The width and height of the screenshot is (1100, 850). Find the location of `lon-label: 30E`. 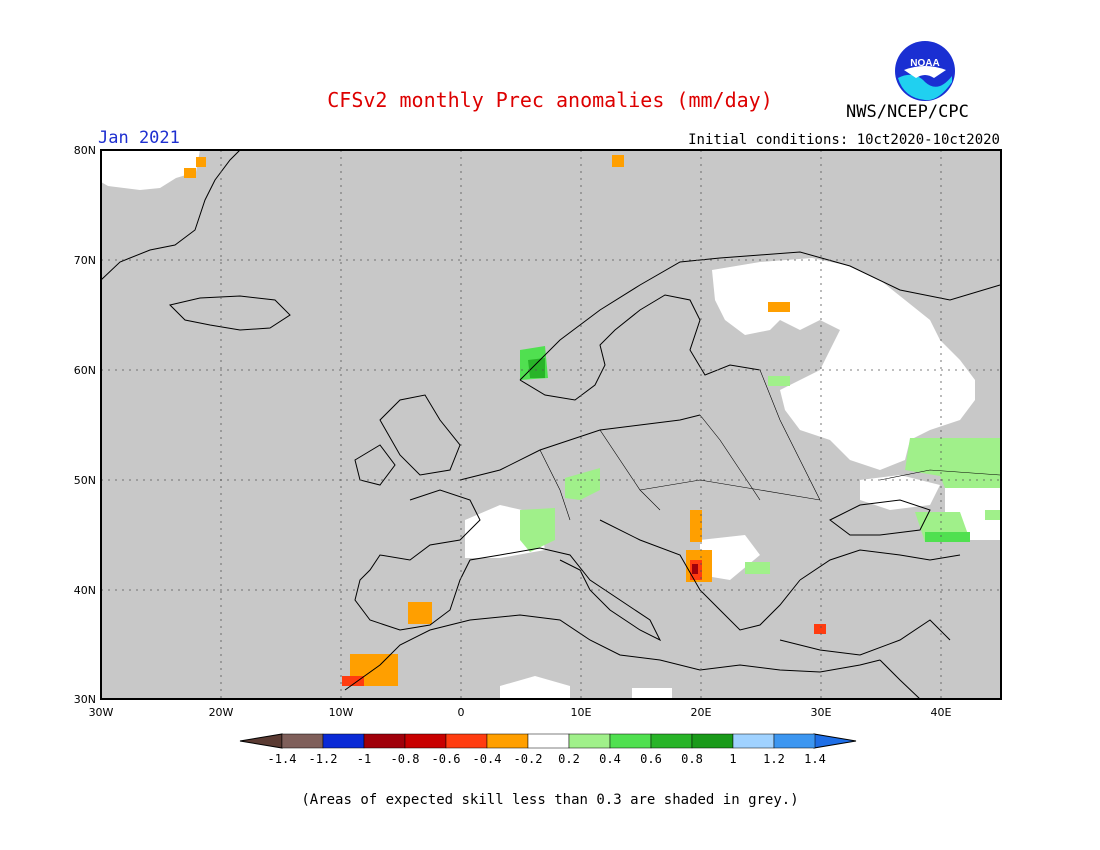

lon-label: 30E is located at coordinates (821, 712).